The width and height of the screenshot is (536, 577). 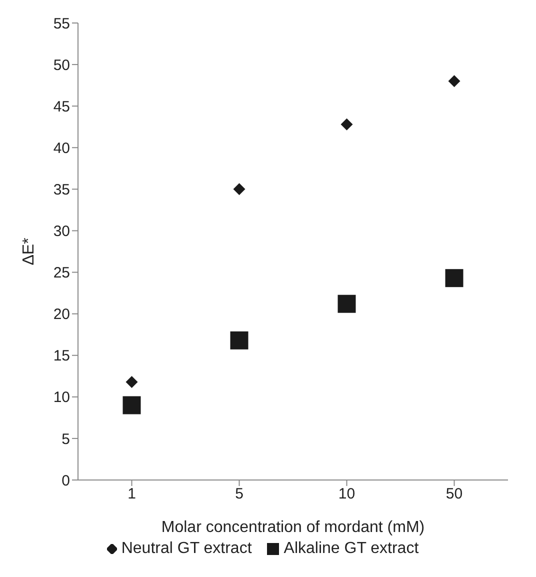 What do you see at coordinates (61, 148) in the screenshot?
I see `y-tick-label: 40` at bounding box center [61, 148].